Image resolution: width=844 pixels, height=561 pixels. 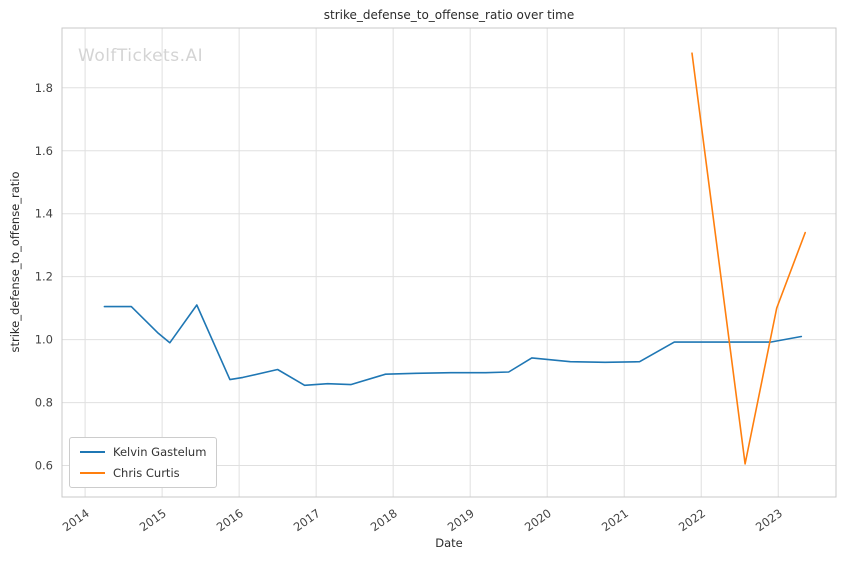 I want to click on x-tick-label: 2023, so click(x=769, y=520).